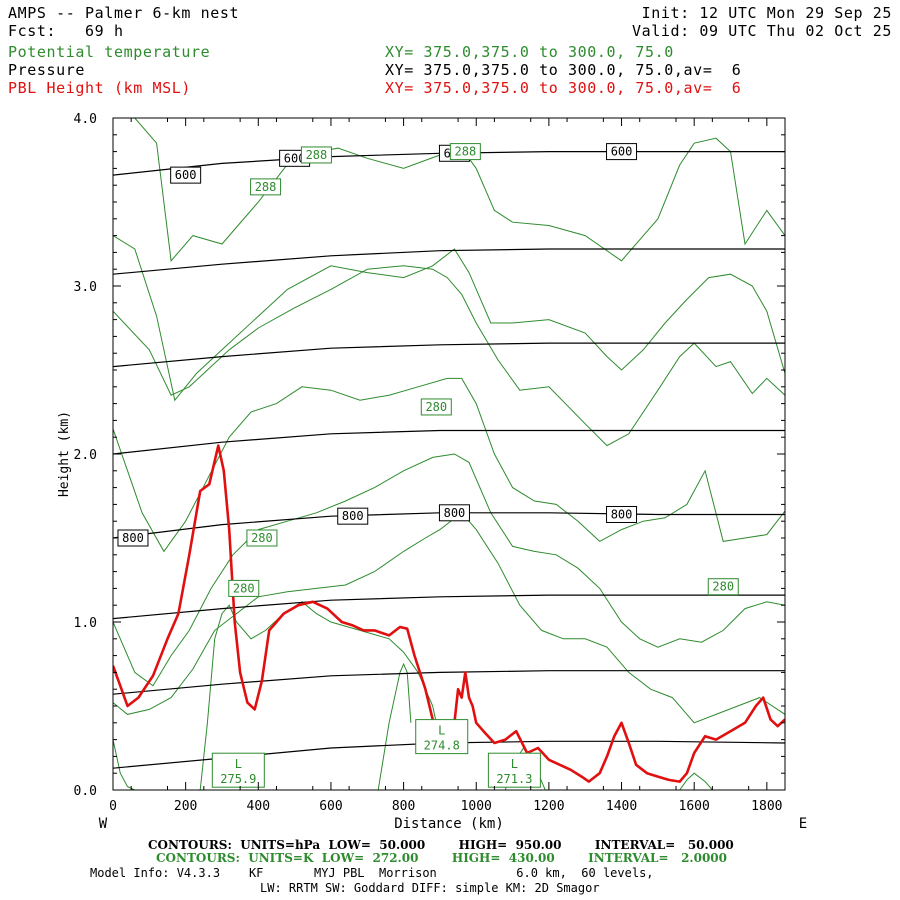 The image size is (900, 900). Describe the element at coordinates (85, 791) in the screenshot. I see `y-tick-label: 0.0` at that location.